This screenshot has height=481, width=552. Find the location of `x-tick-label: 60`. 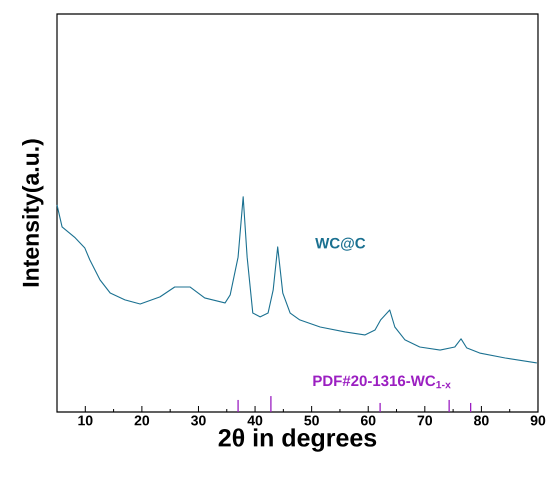

x-tick-label: 60 is located at coordinates (368, 421).